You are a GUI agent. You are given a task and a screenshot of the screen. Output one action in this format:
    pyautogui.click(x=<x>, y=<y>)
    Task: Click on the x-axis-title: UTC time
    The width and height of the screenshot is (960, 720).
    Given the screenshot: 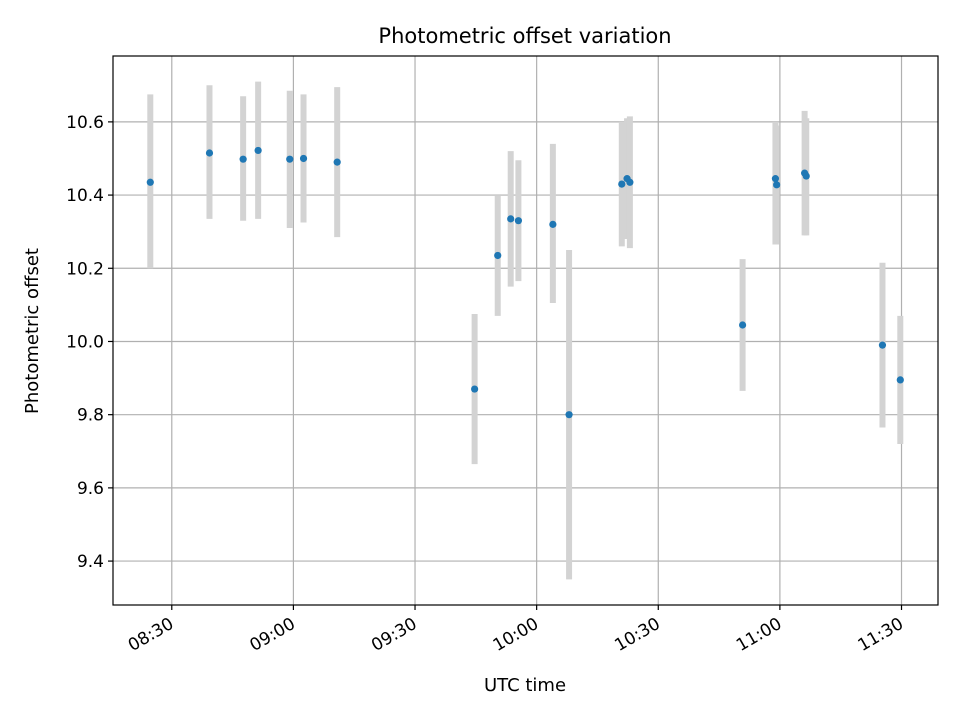 What is the action you would take?
    pyautogui.click(x=525, y=685)
    